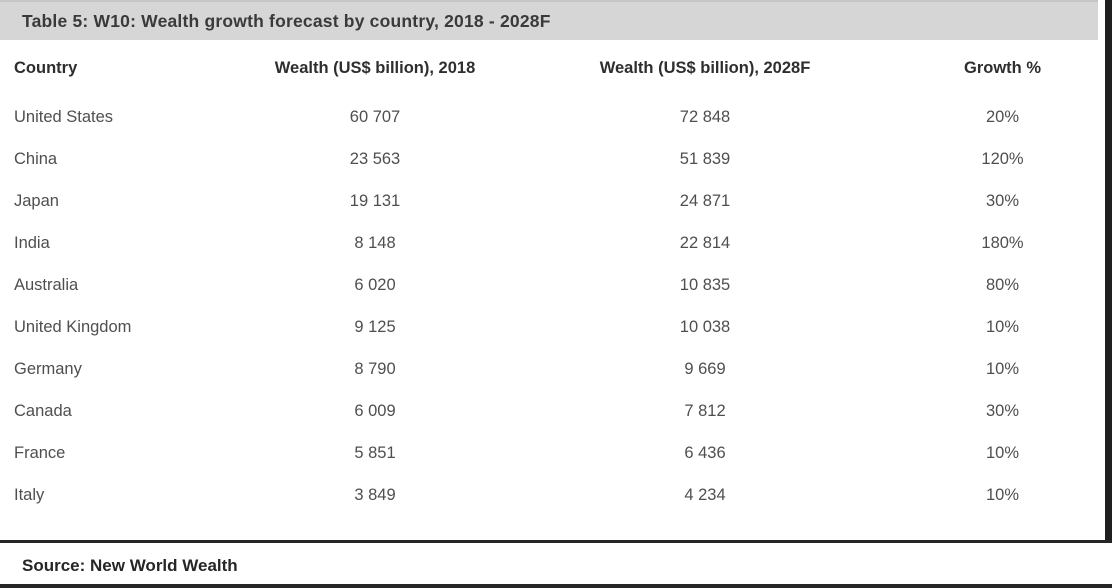  I want to click on wealth-2018-cell: 6 020, so click(375, 284).